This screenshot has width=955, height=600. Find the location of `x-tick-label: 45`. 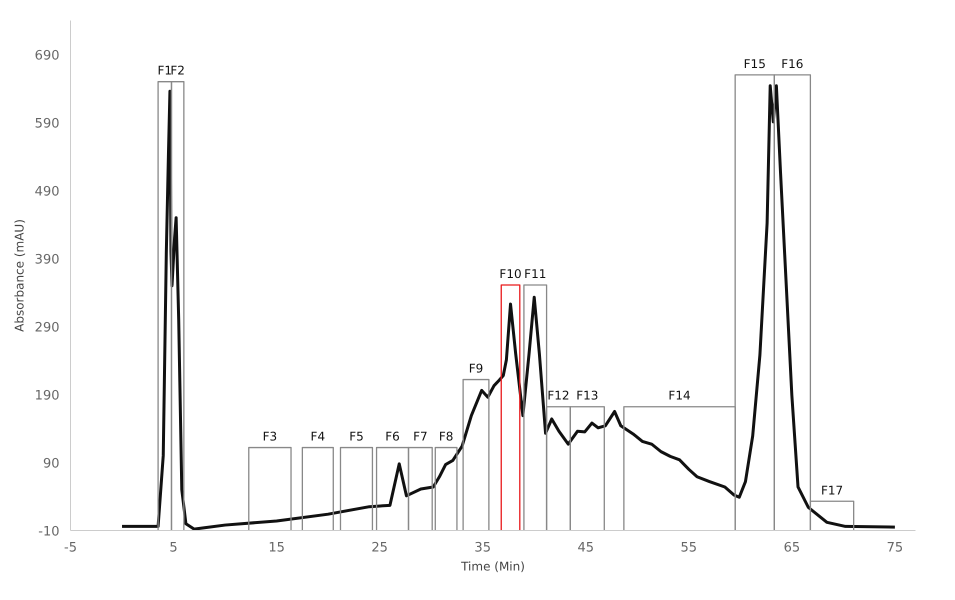

x-tick-label: 45 is located at coordinates (585, 548).